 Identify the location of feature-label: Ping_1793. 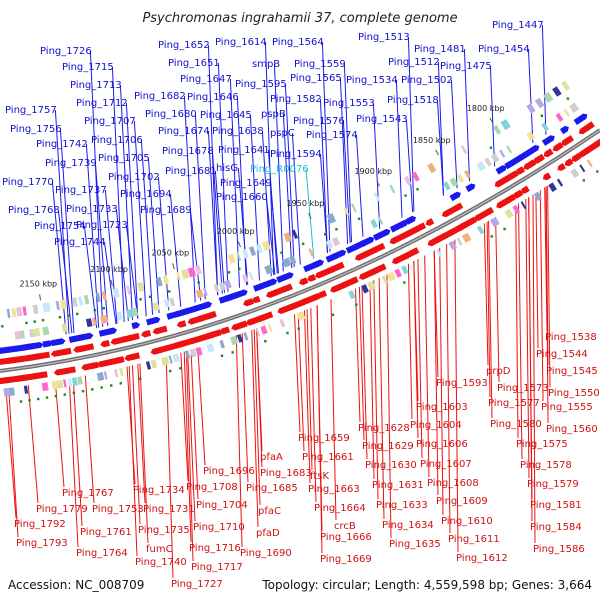
(42, 543).